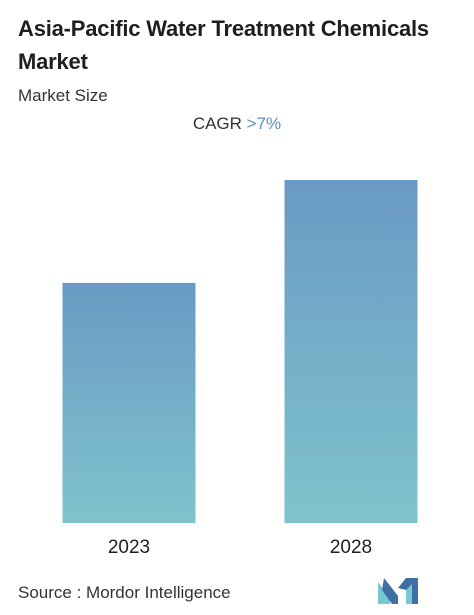 This screenshot has height=615, width=474. Describe the element at coordinates (124, 592) in the screenshot. I see `source-credit: Source : Mordor Intelligence` at that location.